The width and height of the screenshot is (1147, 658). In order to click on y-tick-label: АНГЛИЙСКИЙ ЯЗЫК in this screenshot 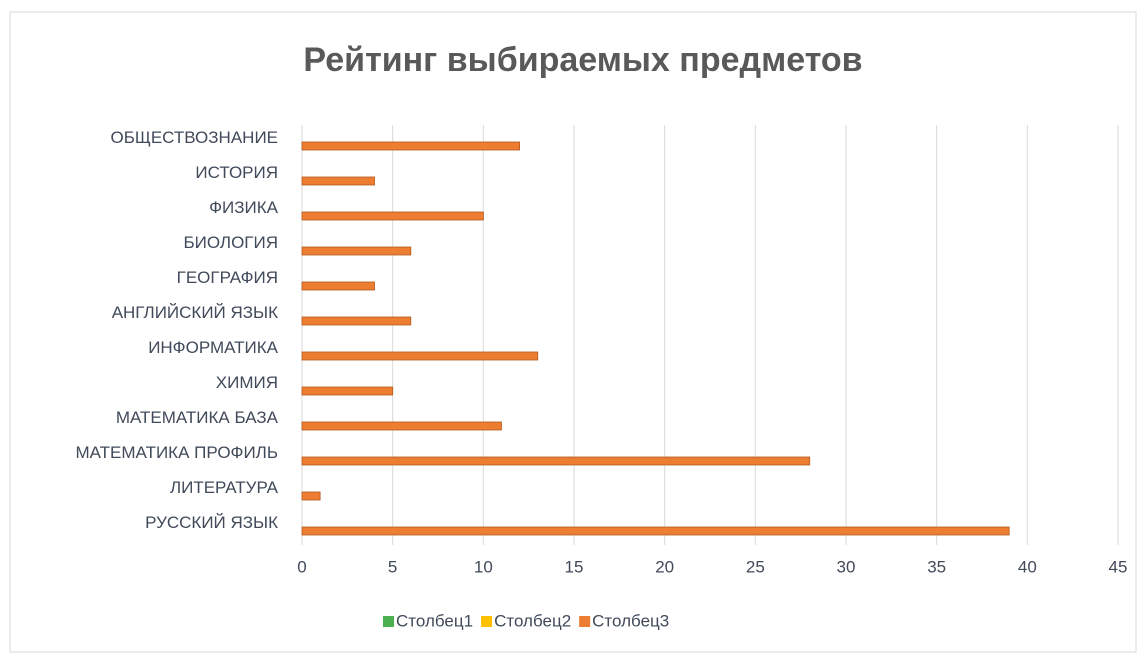, I will do `click(195, 312)`.